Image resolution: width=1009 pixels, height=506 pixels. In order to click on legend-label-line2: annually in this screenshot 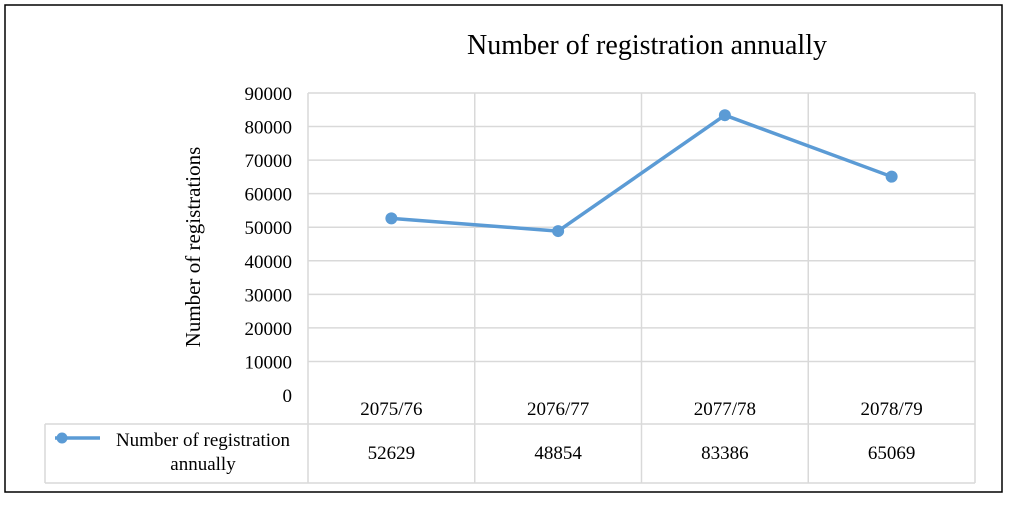, I will do `click(203, 464)`.